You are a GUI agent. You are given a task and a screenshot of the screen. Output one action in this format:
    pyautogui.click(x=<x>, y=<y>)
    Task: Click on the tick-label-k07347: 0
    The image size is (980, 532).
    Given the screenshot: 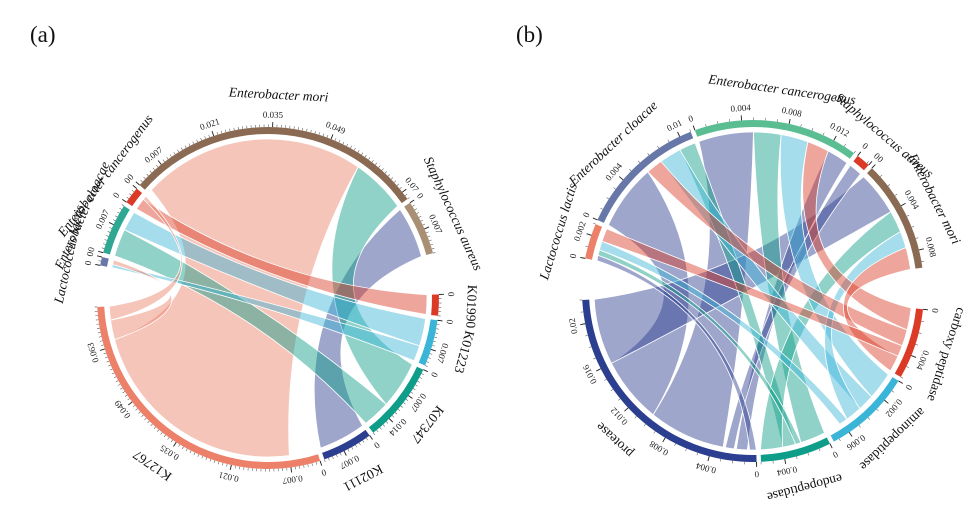 What is the action you would take?
    pyautogui.click(x=434, y=375)
    